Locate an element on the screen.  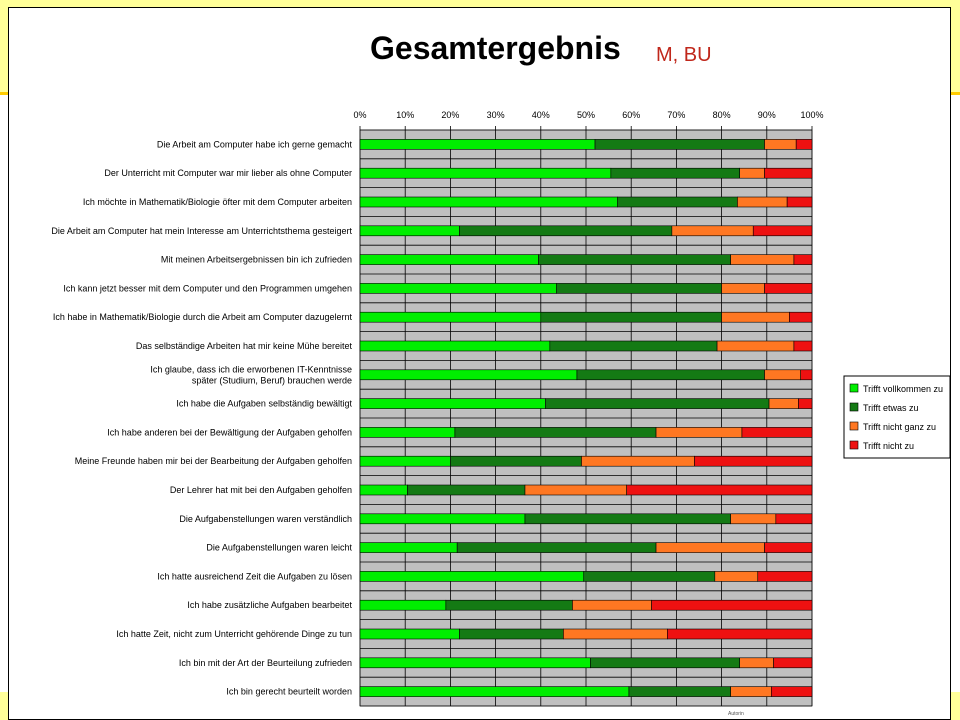
legend-box is located at coordinates (897, 417).